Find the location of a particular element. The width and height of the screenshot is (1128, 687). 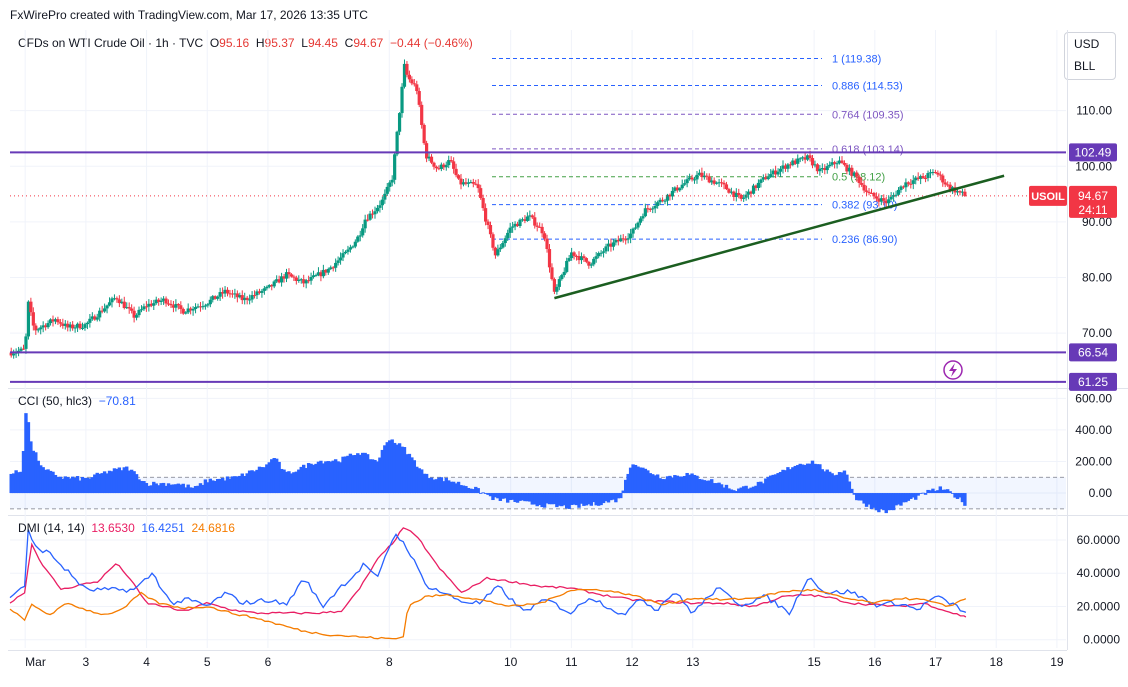

event-icon is located at coordinates (953, 370).